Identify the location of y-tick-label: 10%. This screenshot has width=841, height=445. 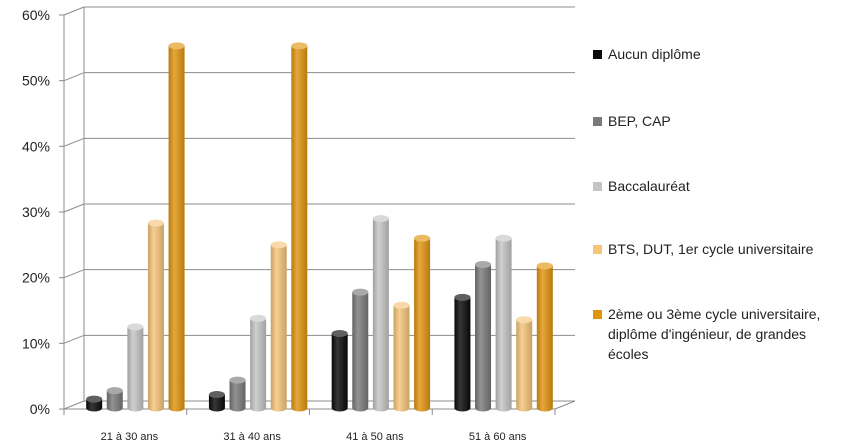
(36, 343).